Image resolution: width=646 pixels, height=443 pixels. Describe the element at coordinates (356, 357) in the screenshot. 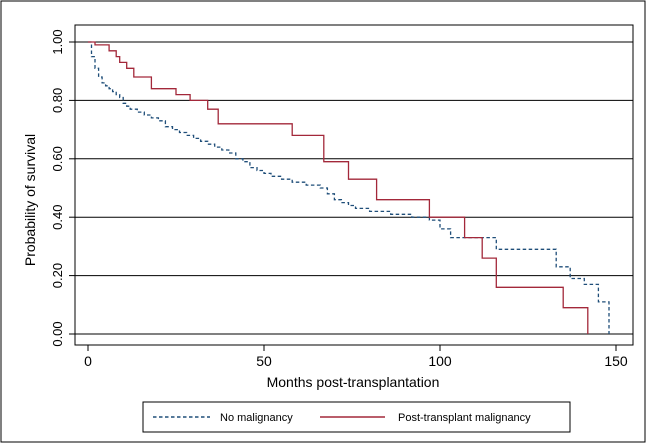

I see `x-axis-ticks: 0 50 100 150` at that location.